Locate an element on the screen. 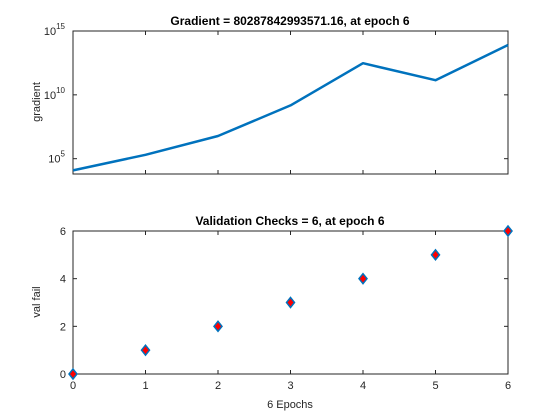 Image resolution: width=560 pixels, height=420 pixels. gradient-y-tick-label: 1015 is located at coordinates (55, 30).